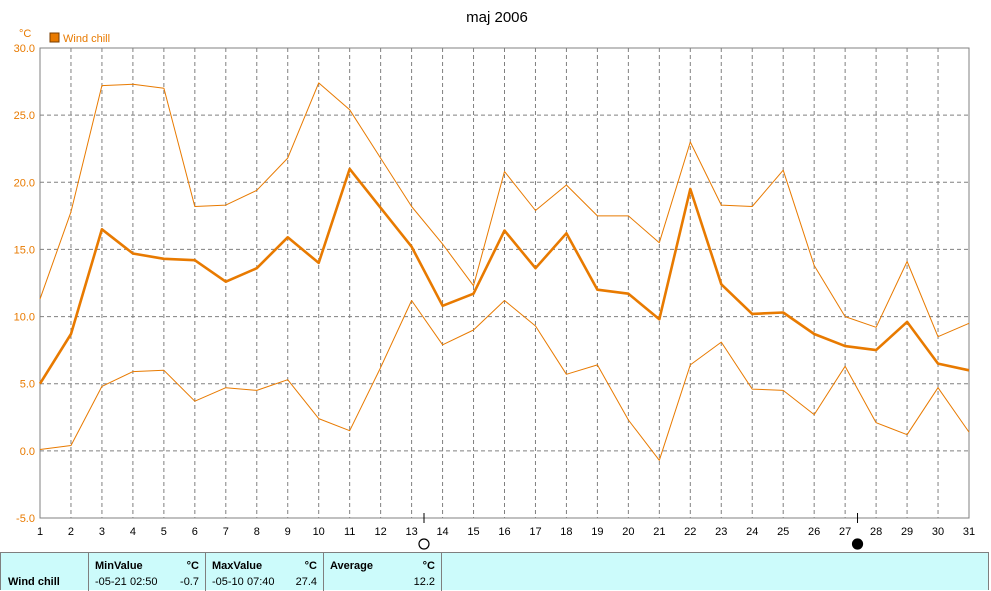 Image resolution: width=991 pixels, height=591 pixels. Describe the element at coordinates (310, 566) in the screenshot. I see `stats-max-unit: °C` at that location.